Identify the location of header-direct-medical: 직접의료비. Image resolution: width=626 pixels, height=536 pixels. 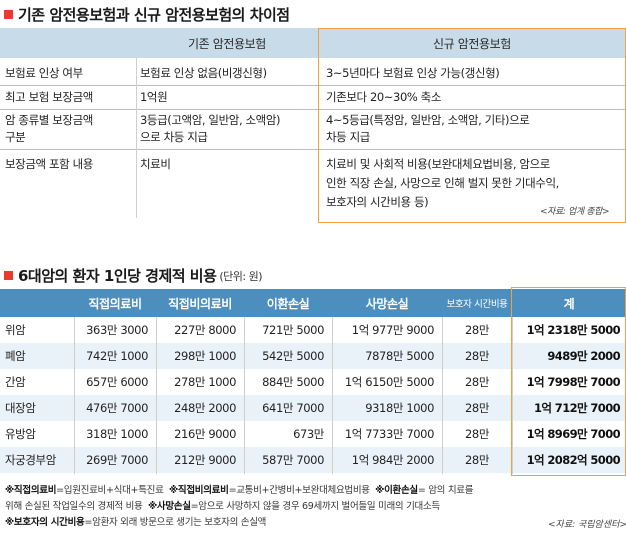
(115, 303).